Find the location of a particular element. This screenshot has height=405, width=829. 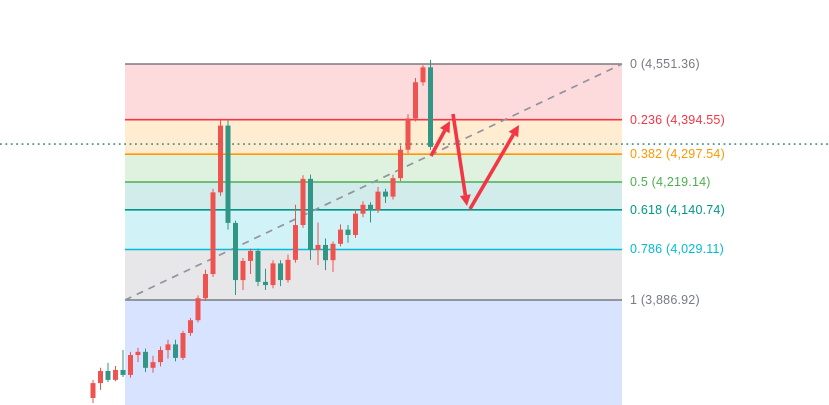

projection-arrows is located at coordinates (474, 161).